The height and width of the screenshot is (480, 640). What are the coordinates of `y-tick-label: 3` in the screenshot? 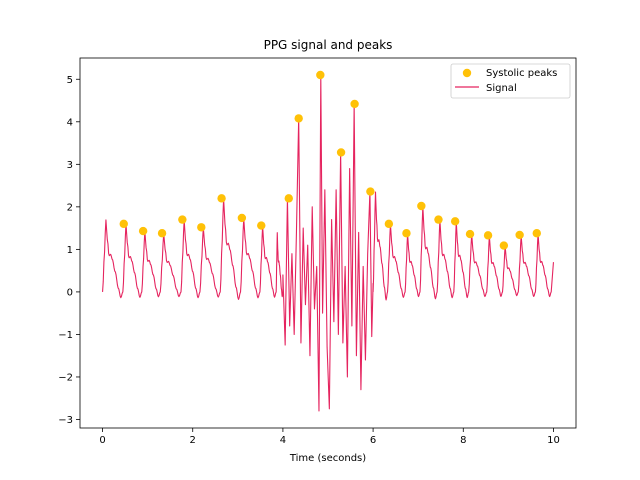 It's located at (70, 165).